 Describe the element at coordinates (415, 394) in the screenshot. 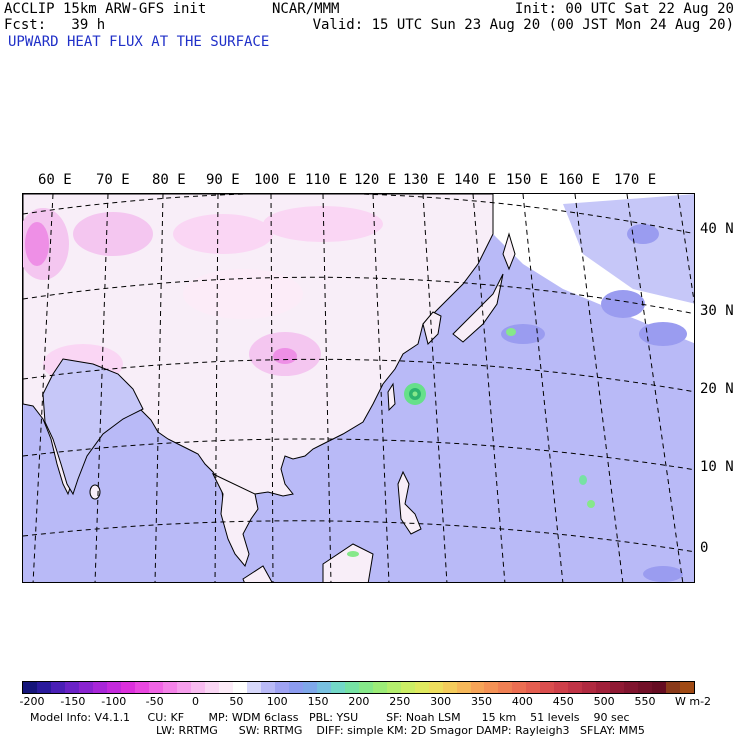

I see `typhoon-feature` at that location.